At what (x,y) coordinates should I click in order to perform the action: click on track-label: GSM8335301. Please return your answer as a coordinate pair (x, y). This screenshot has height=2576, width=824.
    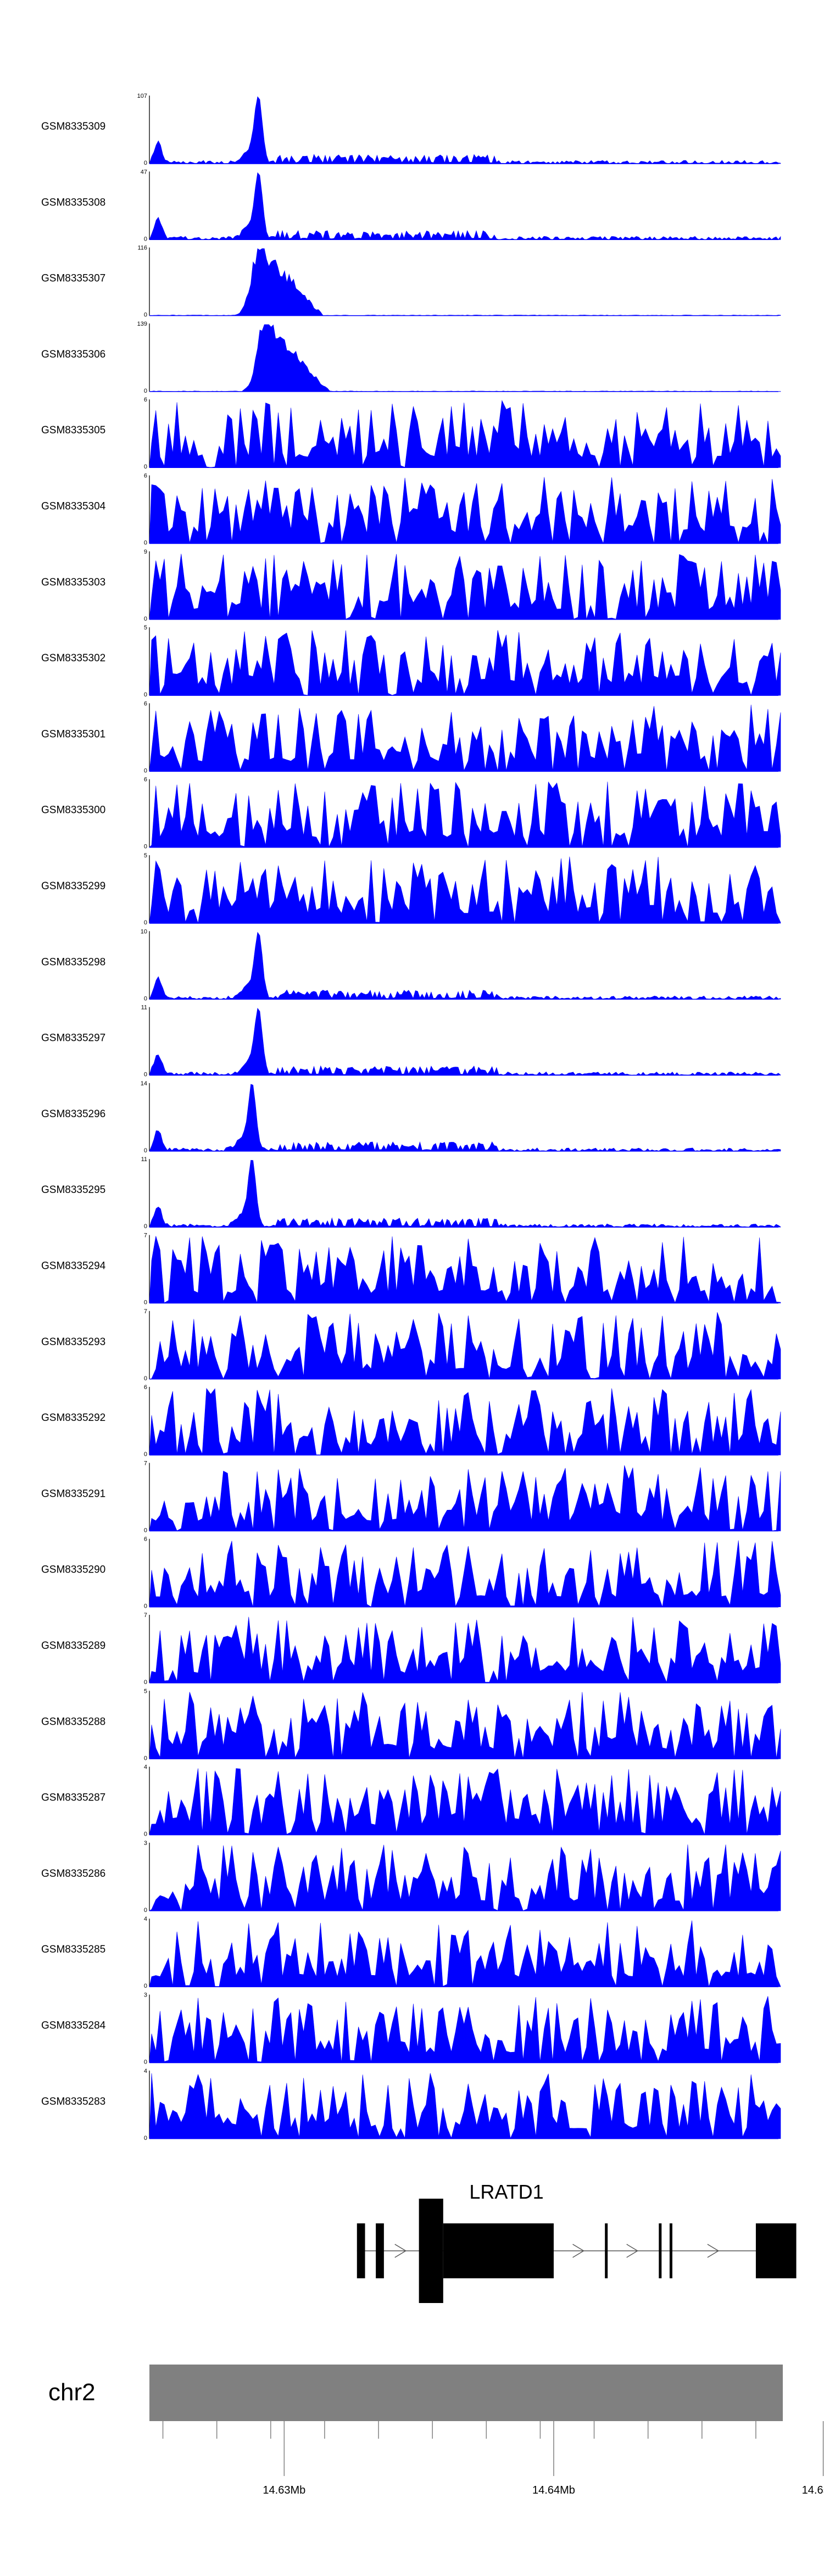
    Looking at the image, I should click on (73, 734).